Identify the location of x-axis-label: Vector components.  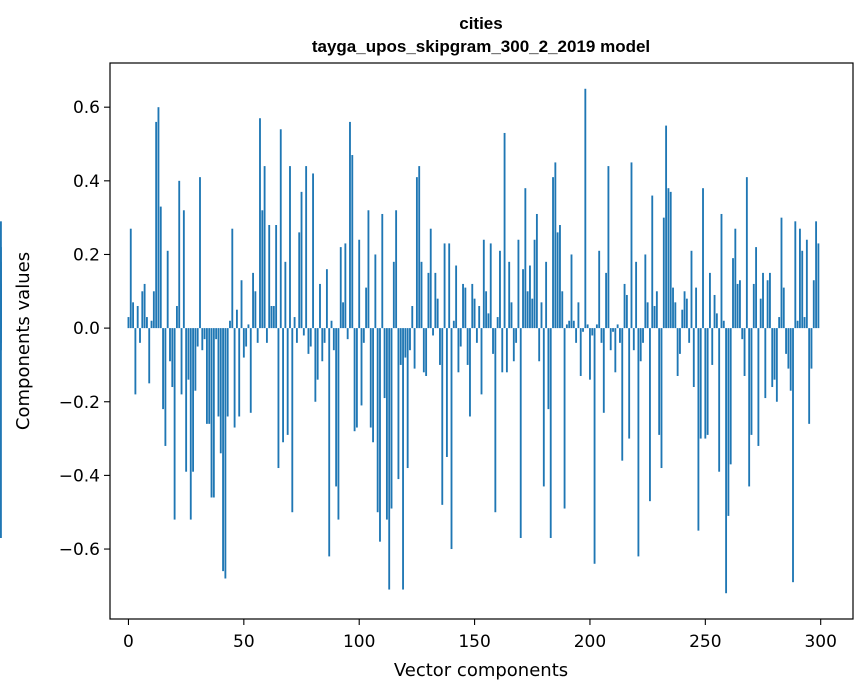
(481, 670).